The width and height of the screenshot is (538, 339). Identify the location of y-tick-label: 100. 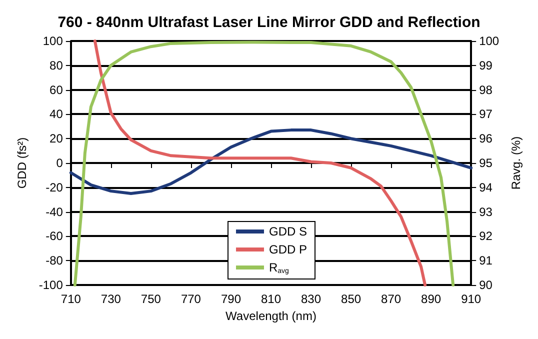
(53, 41).